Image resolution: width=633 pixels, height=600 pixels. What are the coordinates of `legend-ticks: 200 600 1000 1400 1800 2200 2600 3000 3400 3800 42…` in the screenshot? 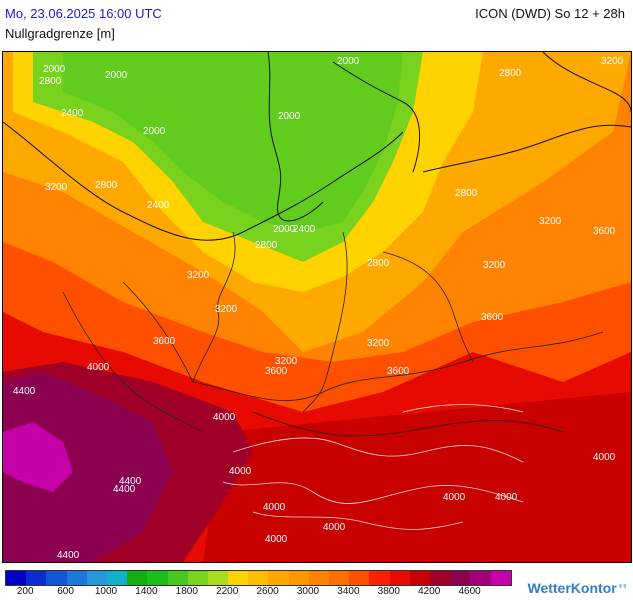 It's located at (261, 593).